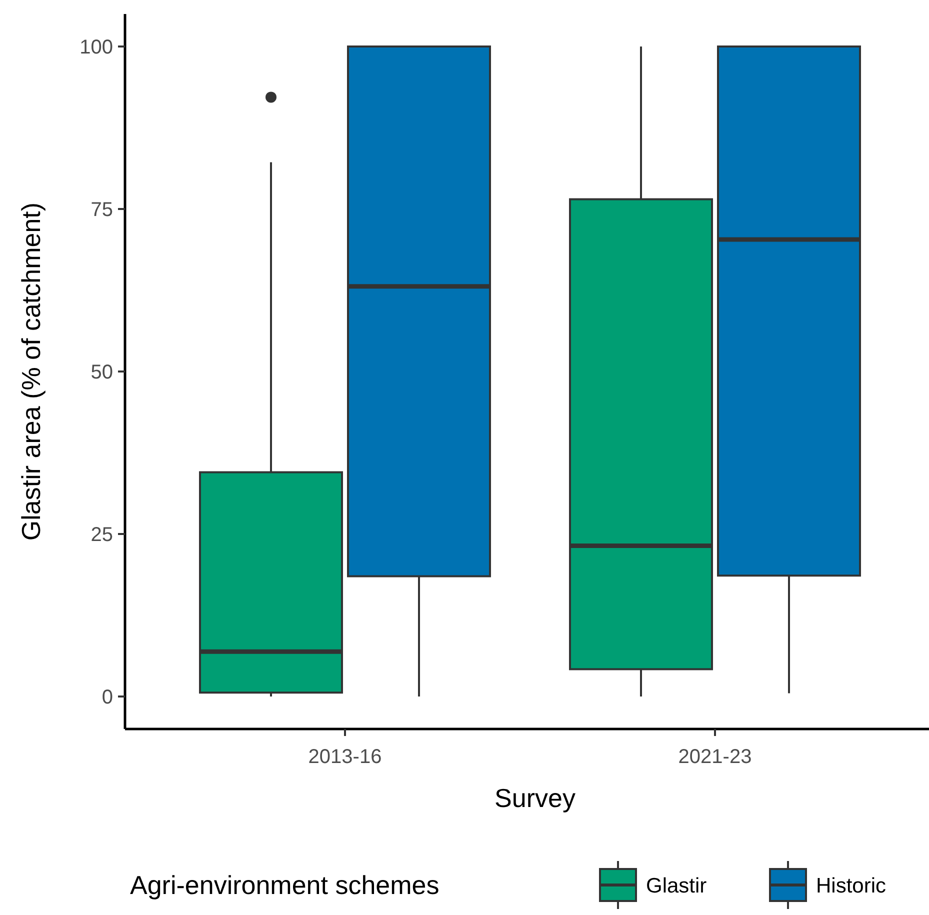  What do you see at coordinates (851, 886) in the screenshot?
I see `legend-label: Historic` at bounding box center [851, 886].